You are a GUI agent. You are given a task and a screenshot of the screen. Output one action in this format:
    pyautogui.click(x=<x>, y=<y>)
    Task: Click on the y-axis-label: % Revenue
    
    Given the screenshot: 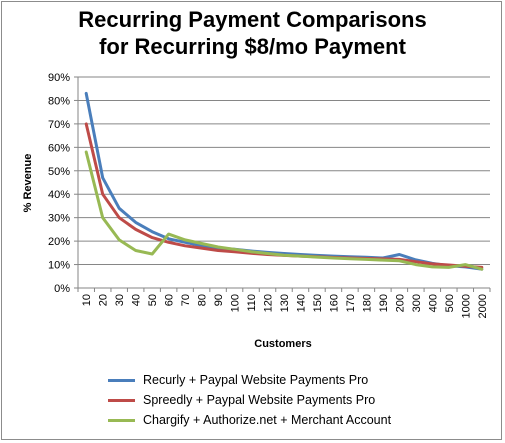 What is the action you would take?
    pyautogui.click(x=28, y=183)
    